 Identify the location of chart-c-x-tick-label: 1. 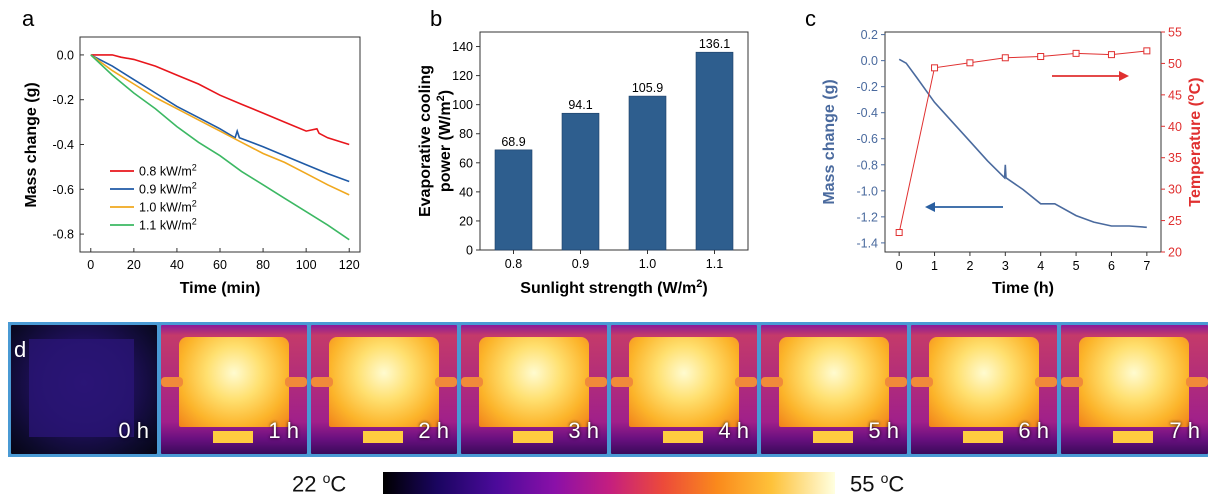
(934, 266).